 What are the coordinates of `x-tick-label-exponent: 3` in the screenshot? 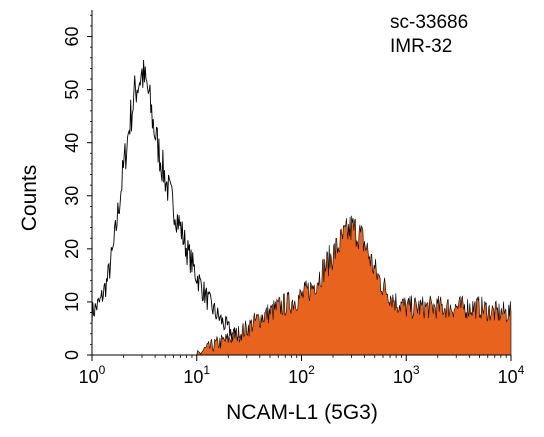 It's located at (416, 370).